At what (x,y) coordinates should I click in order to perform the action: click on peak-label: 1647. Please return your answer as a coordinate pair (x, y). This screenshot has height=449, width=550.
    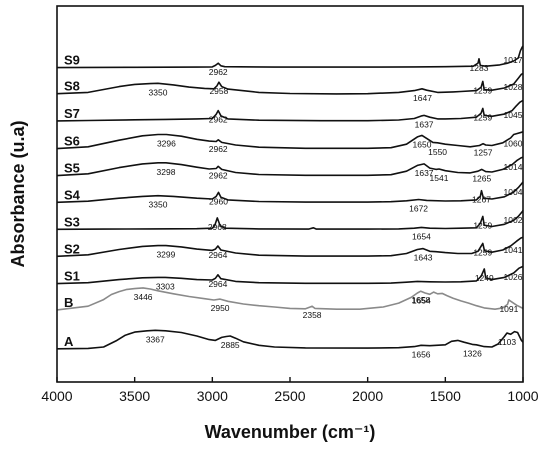
    Looking at the image, I should click on (422, 98).